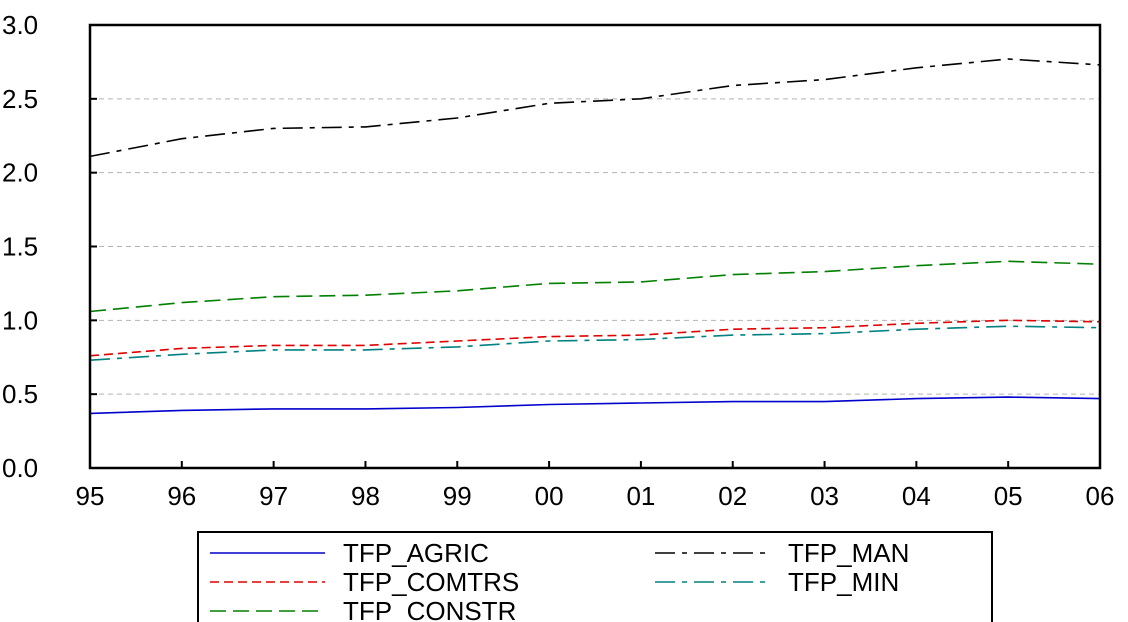  Describe the element at coordinates (416, 553) in the screenshot. I see `legend-label: TFP_AGRIC` at that location.